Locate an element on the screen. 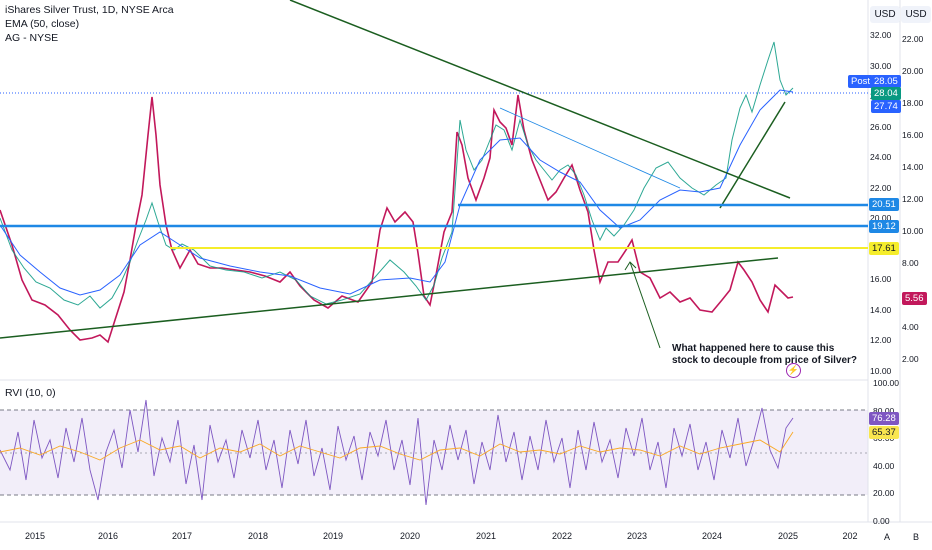 This screenshot has height=550, width=932. uptrend-line is located at coordinates (752, 155).